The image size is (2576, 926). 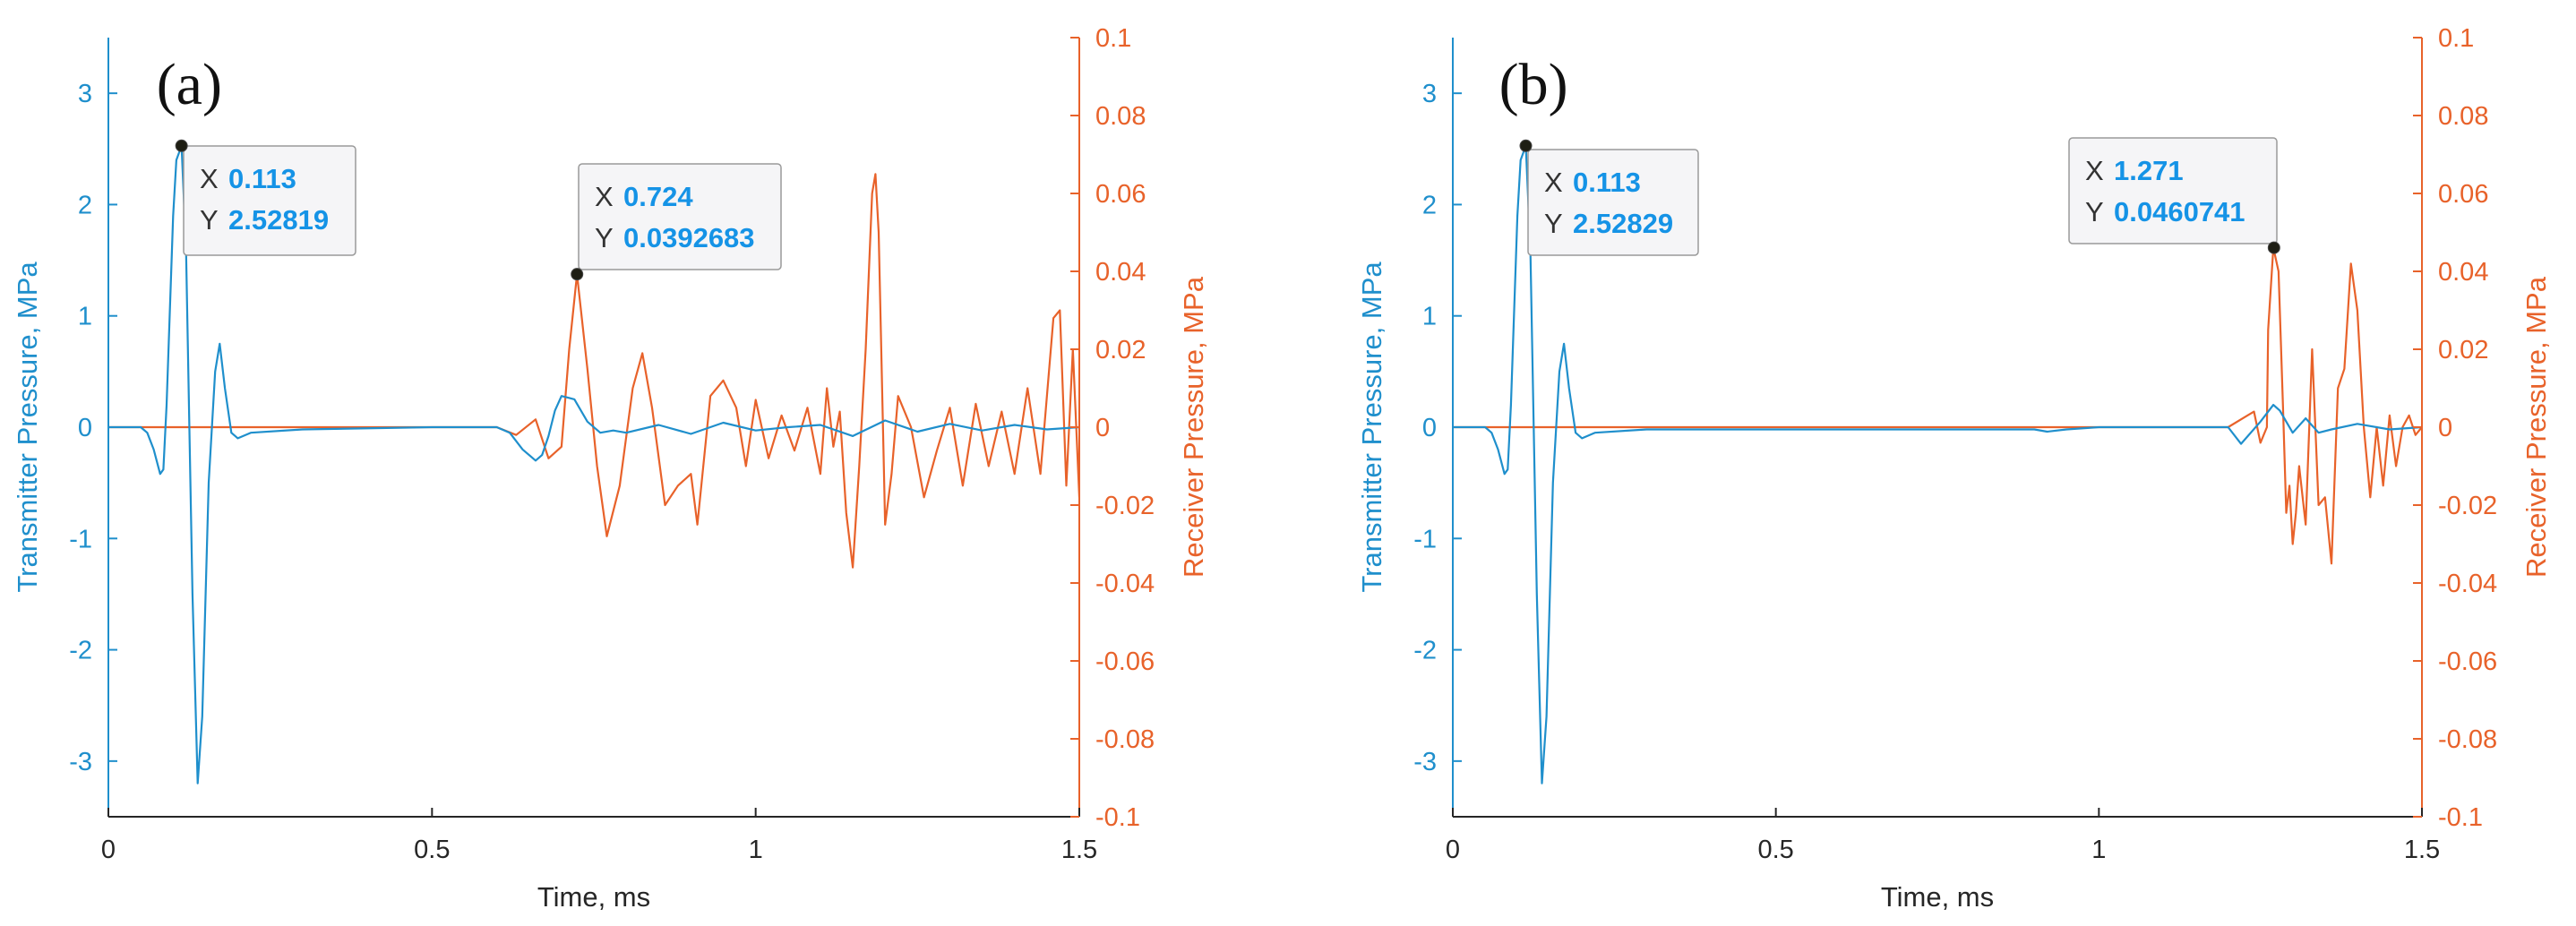 What do you see at coordinates (1623, 223) in the screenshot?
I see `data-tip-y-value: 2.52829` at bounding box center [1623, 223].